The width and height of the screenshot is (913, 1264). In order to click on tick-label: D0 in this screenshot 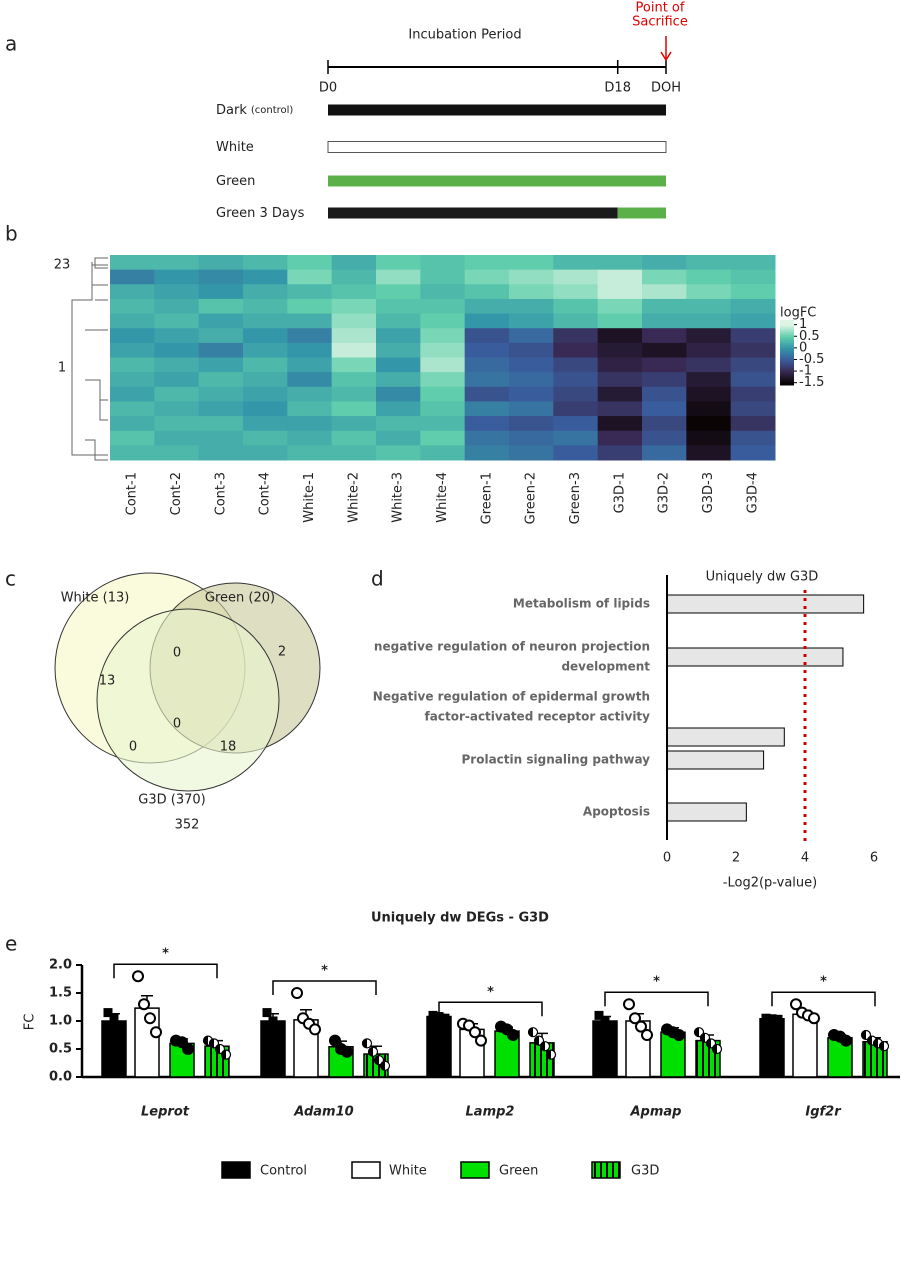, I will do `click(328, 88)`.